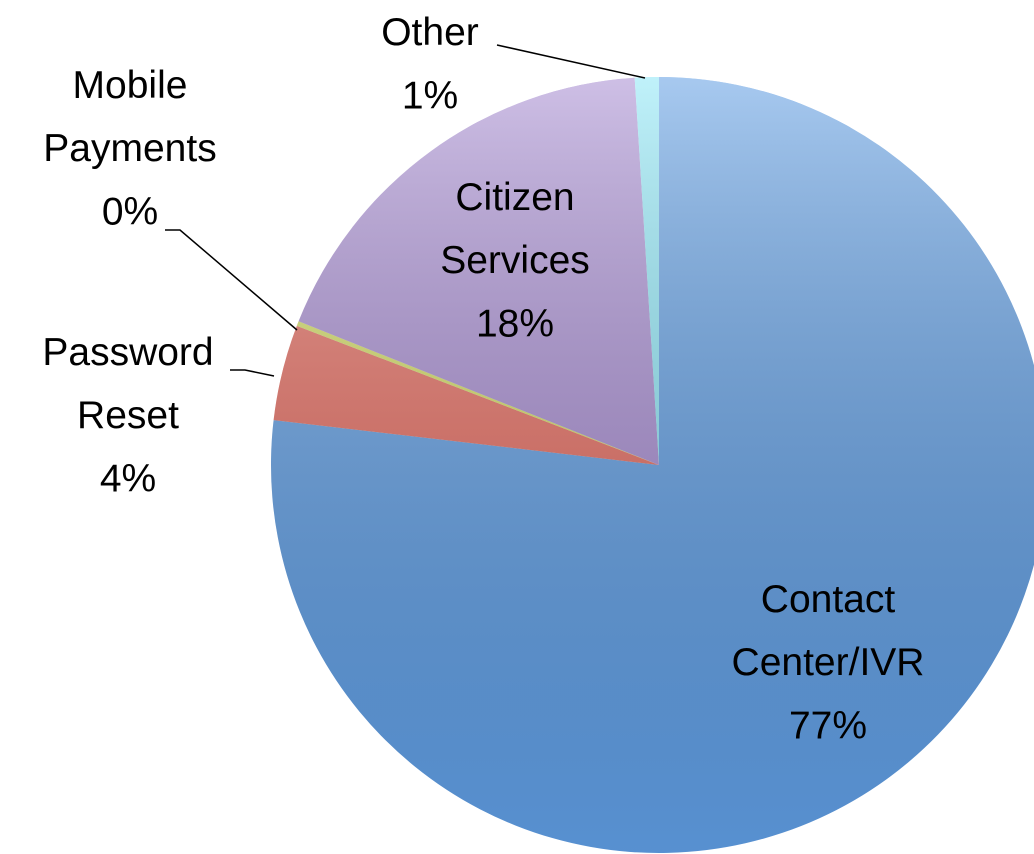  Describe the element at coordinates (127, 384) in the screenshot. I see `category-label: Password Reset` at that location.